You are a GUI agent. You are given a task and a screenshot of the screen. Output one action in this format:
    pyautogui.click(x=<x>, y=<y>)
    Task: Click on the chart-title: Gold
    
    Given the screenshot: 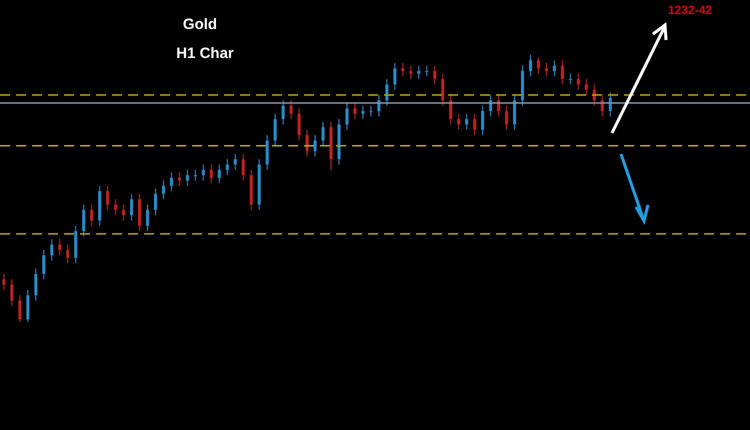 What is the action you would take?
    pyautogui.click(x=200, y=24)
    